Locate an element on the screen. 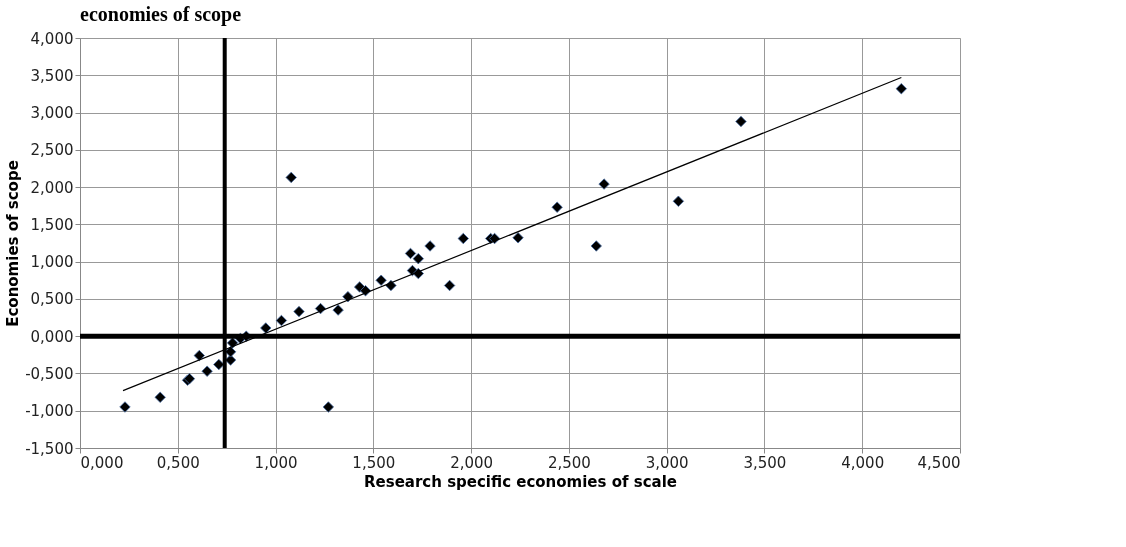 The image size is (1126, 547). x-tick-label: 1,500 is located at coordinates (374, 462).